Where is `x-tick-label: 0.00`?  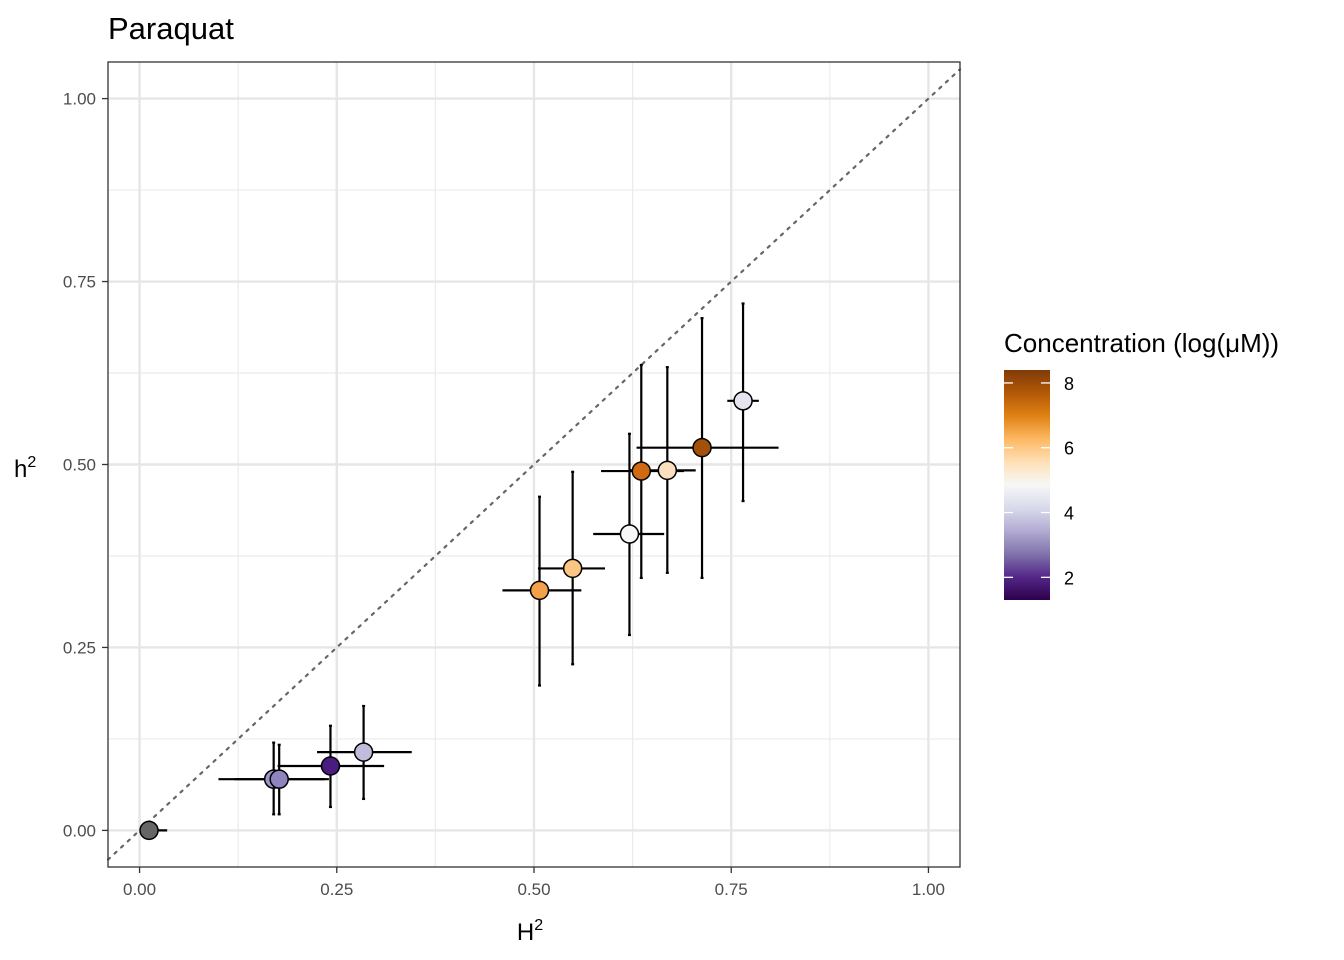
x-tick-label: 0.00 is located at coordinates (139, 889).